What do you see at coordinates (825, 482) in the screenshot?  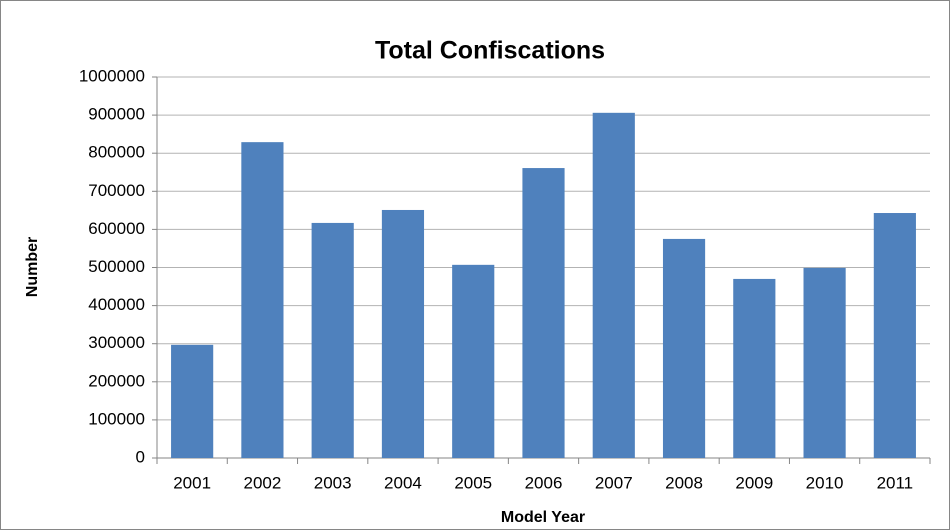 I see `x-tick-label: 2010` at bounding box center [825, 482].